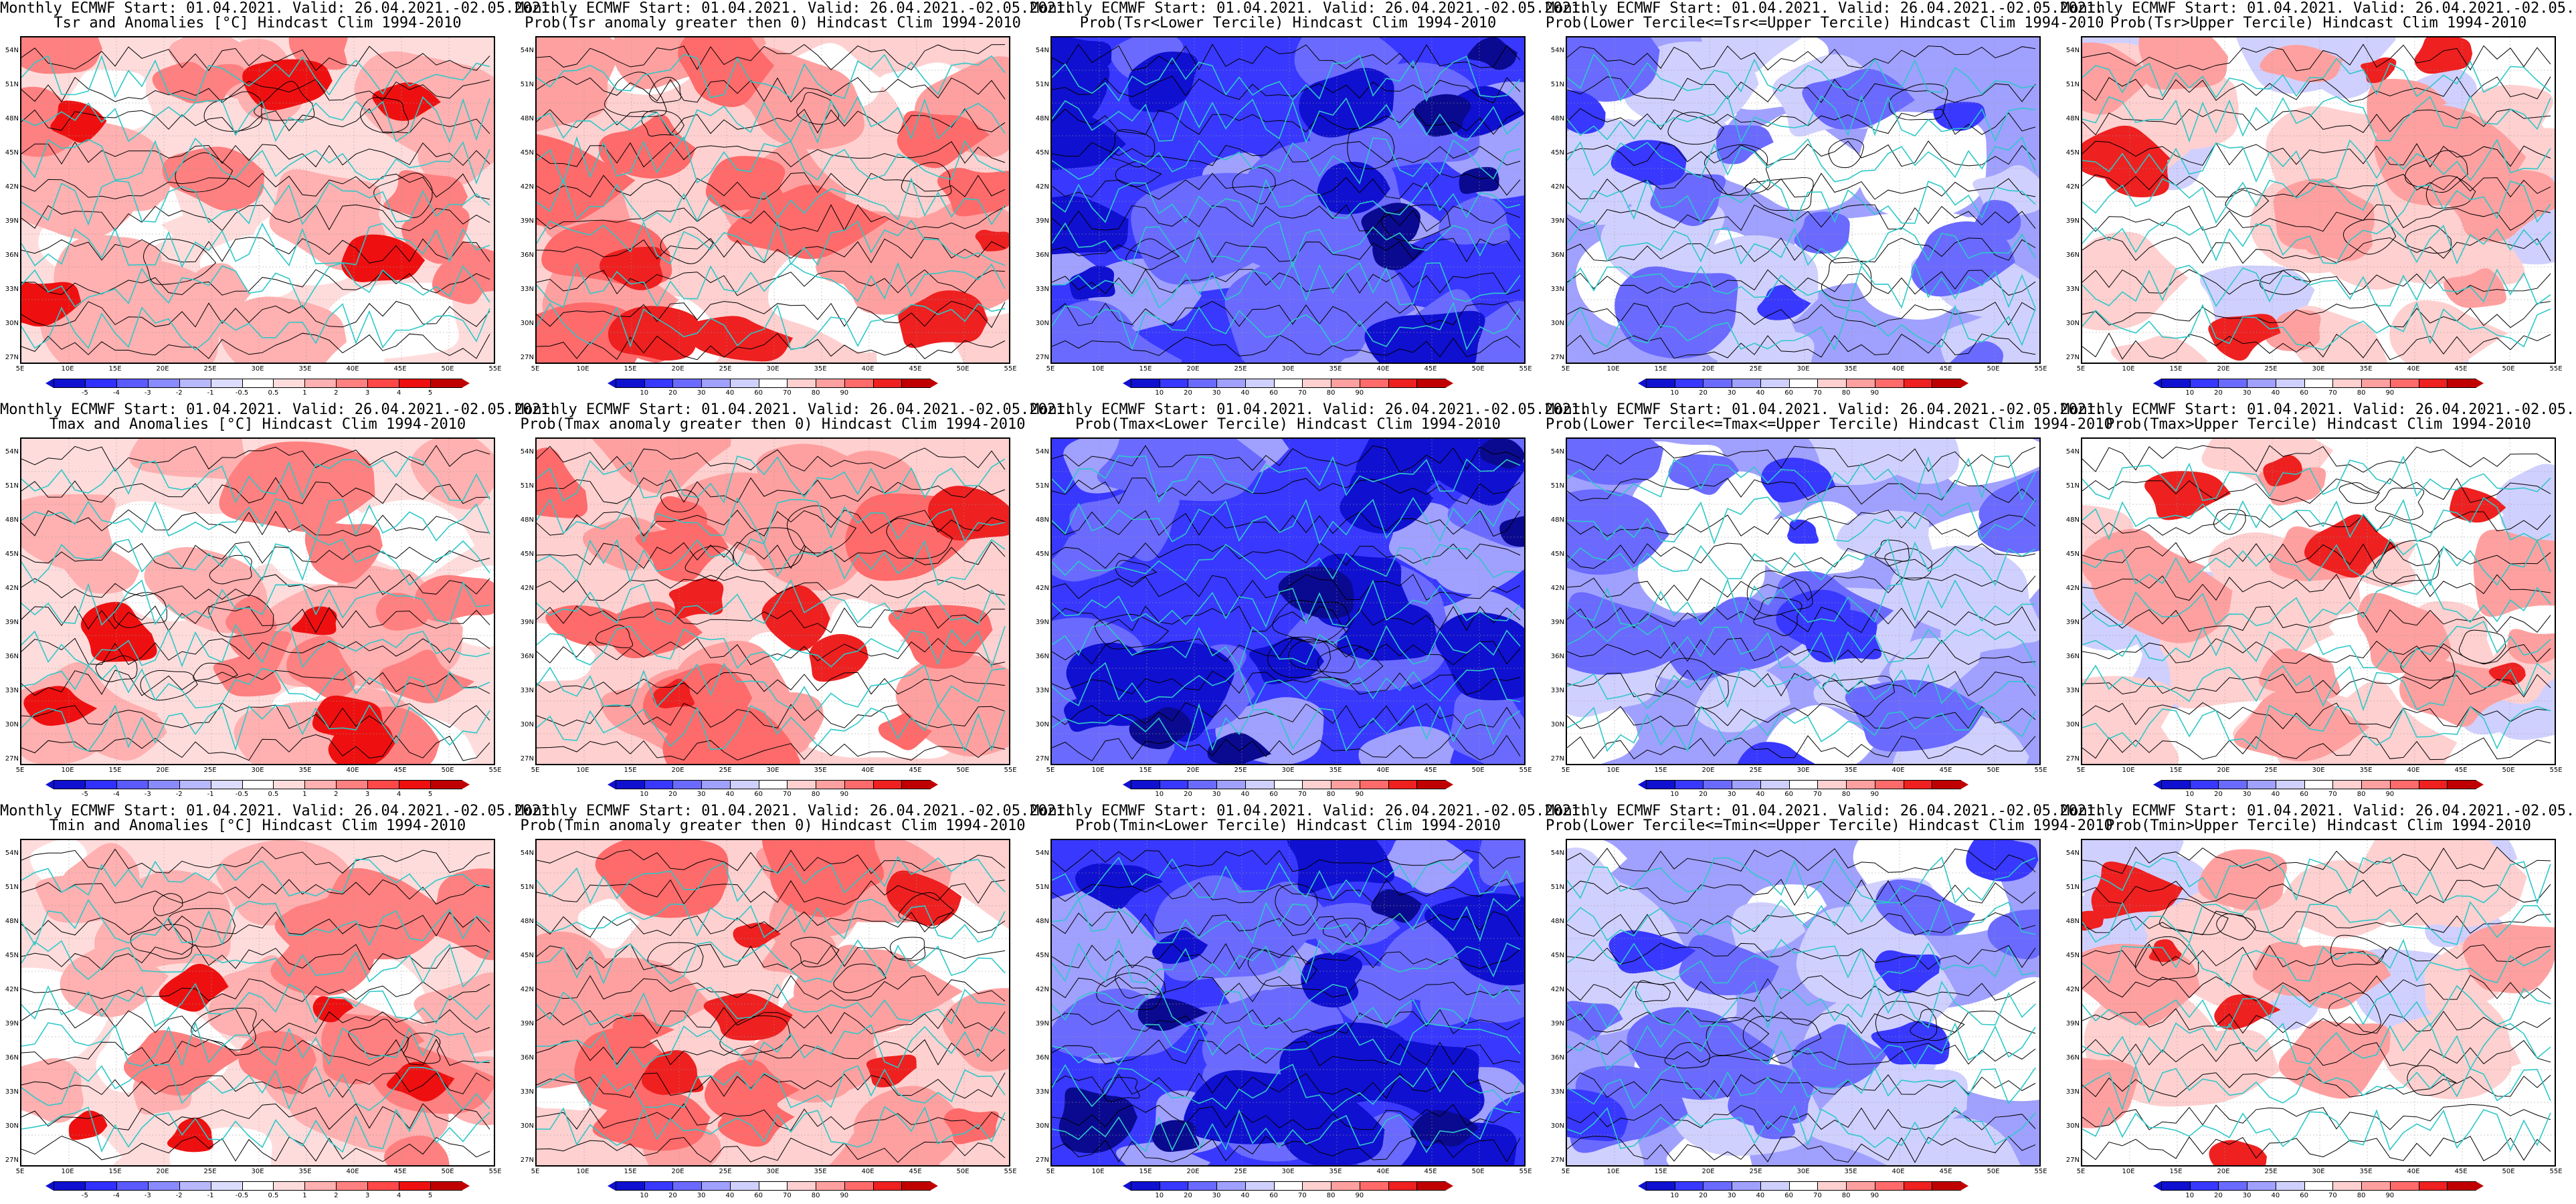  Describe the element at coordinates (115, 770) in the screenshot. I see `longitude-label: 15E` at that location.